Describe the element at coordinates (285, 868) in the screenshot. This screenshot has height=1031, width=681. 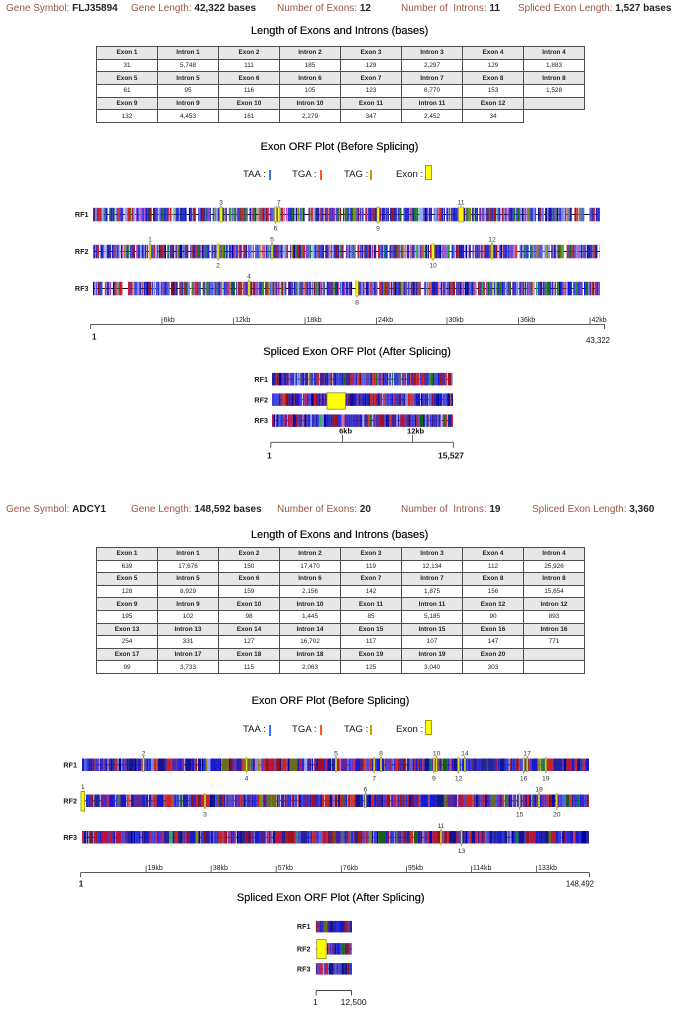
I see `svg-text: 57kb` at that location.